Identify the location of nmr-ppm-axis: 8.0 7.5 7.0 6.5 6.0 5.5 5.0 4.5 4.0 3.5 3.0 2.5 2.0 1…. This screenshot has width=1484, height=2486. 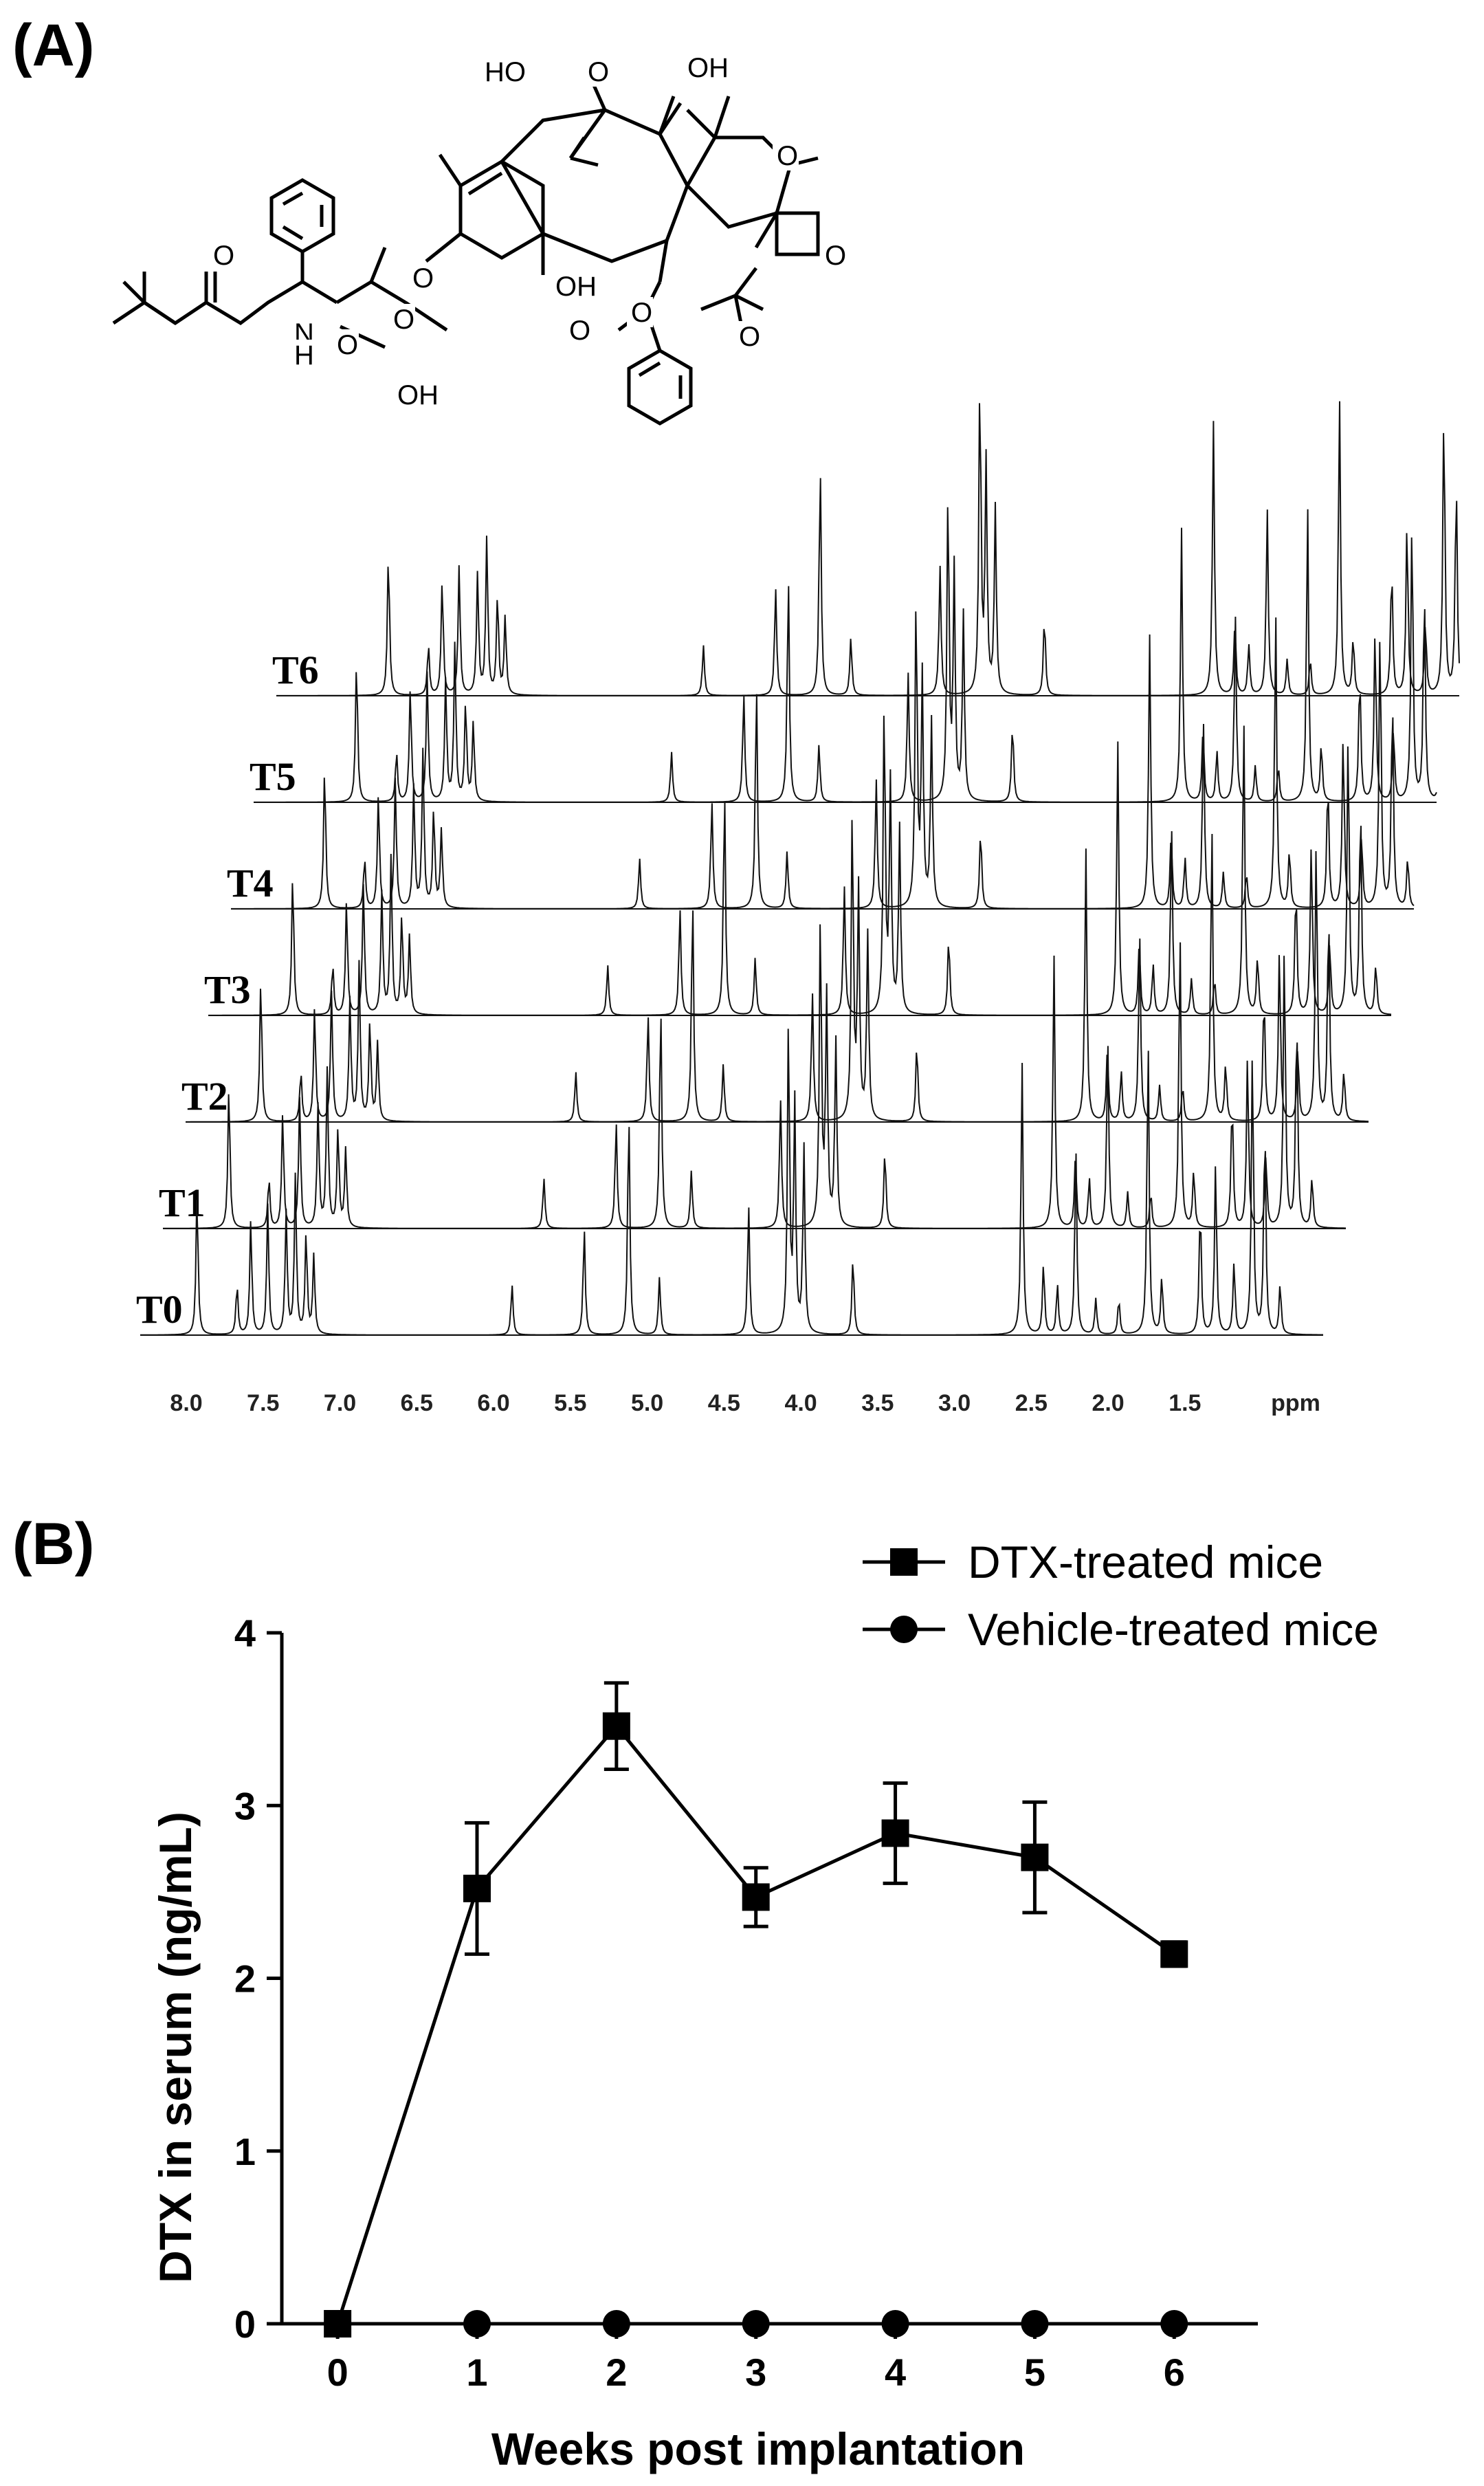
(745, 1403).